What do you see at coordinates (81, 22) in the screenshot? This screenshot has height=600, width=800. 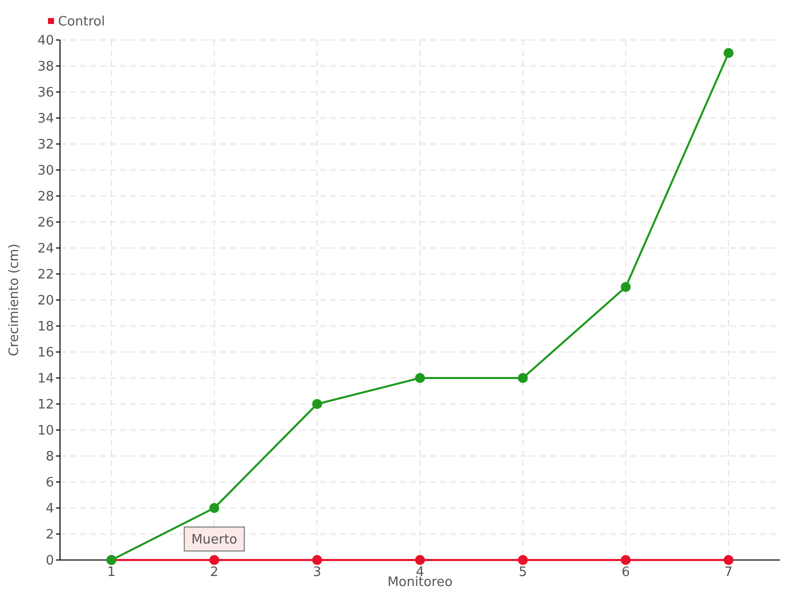 I see `legend-label: Control` at bounding box center [81, 22].